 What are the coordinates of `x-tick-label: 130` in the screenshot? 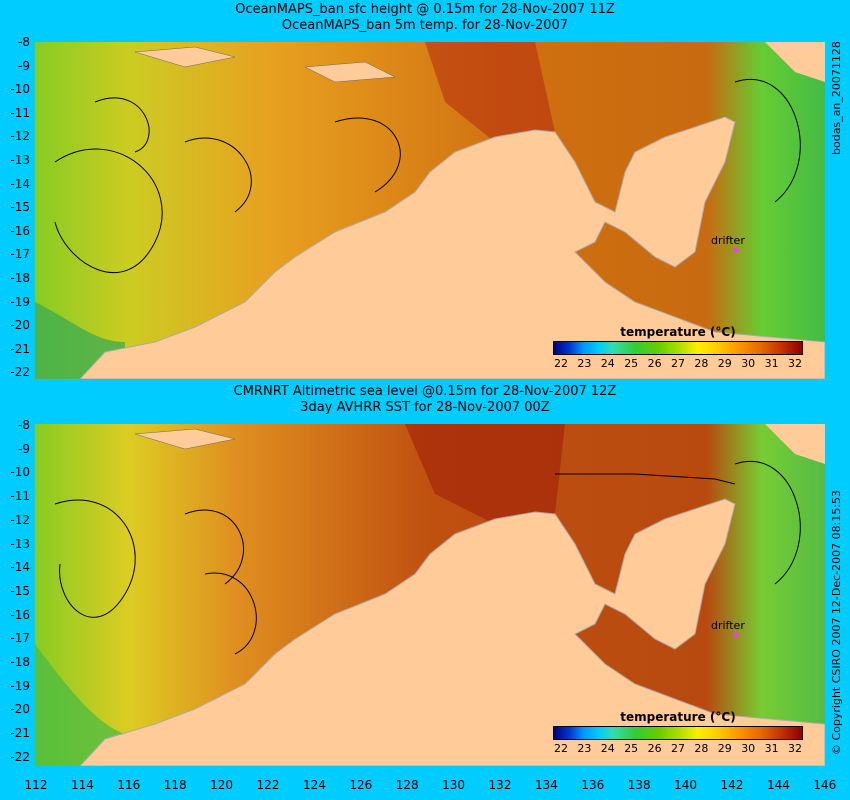 It's located at (454, 785).